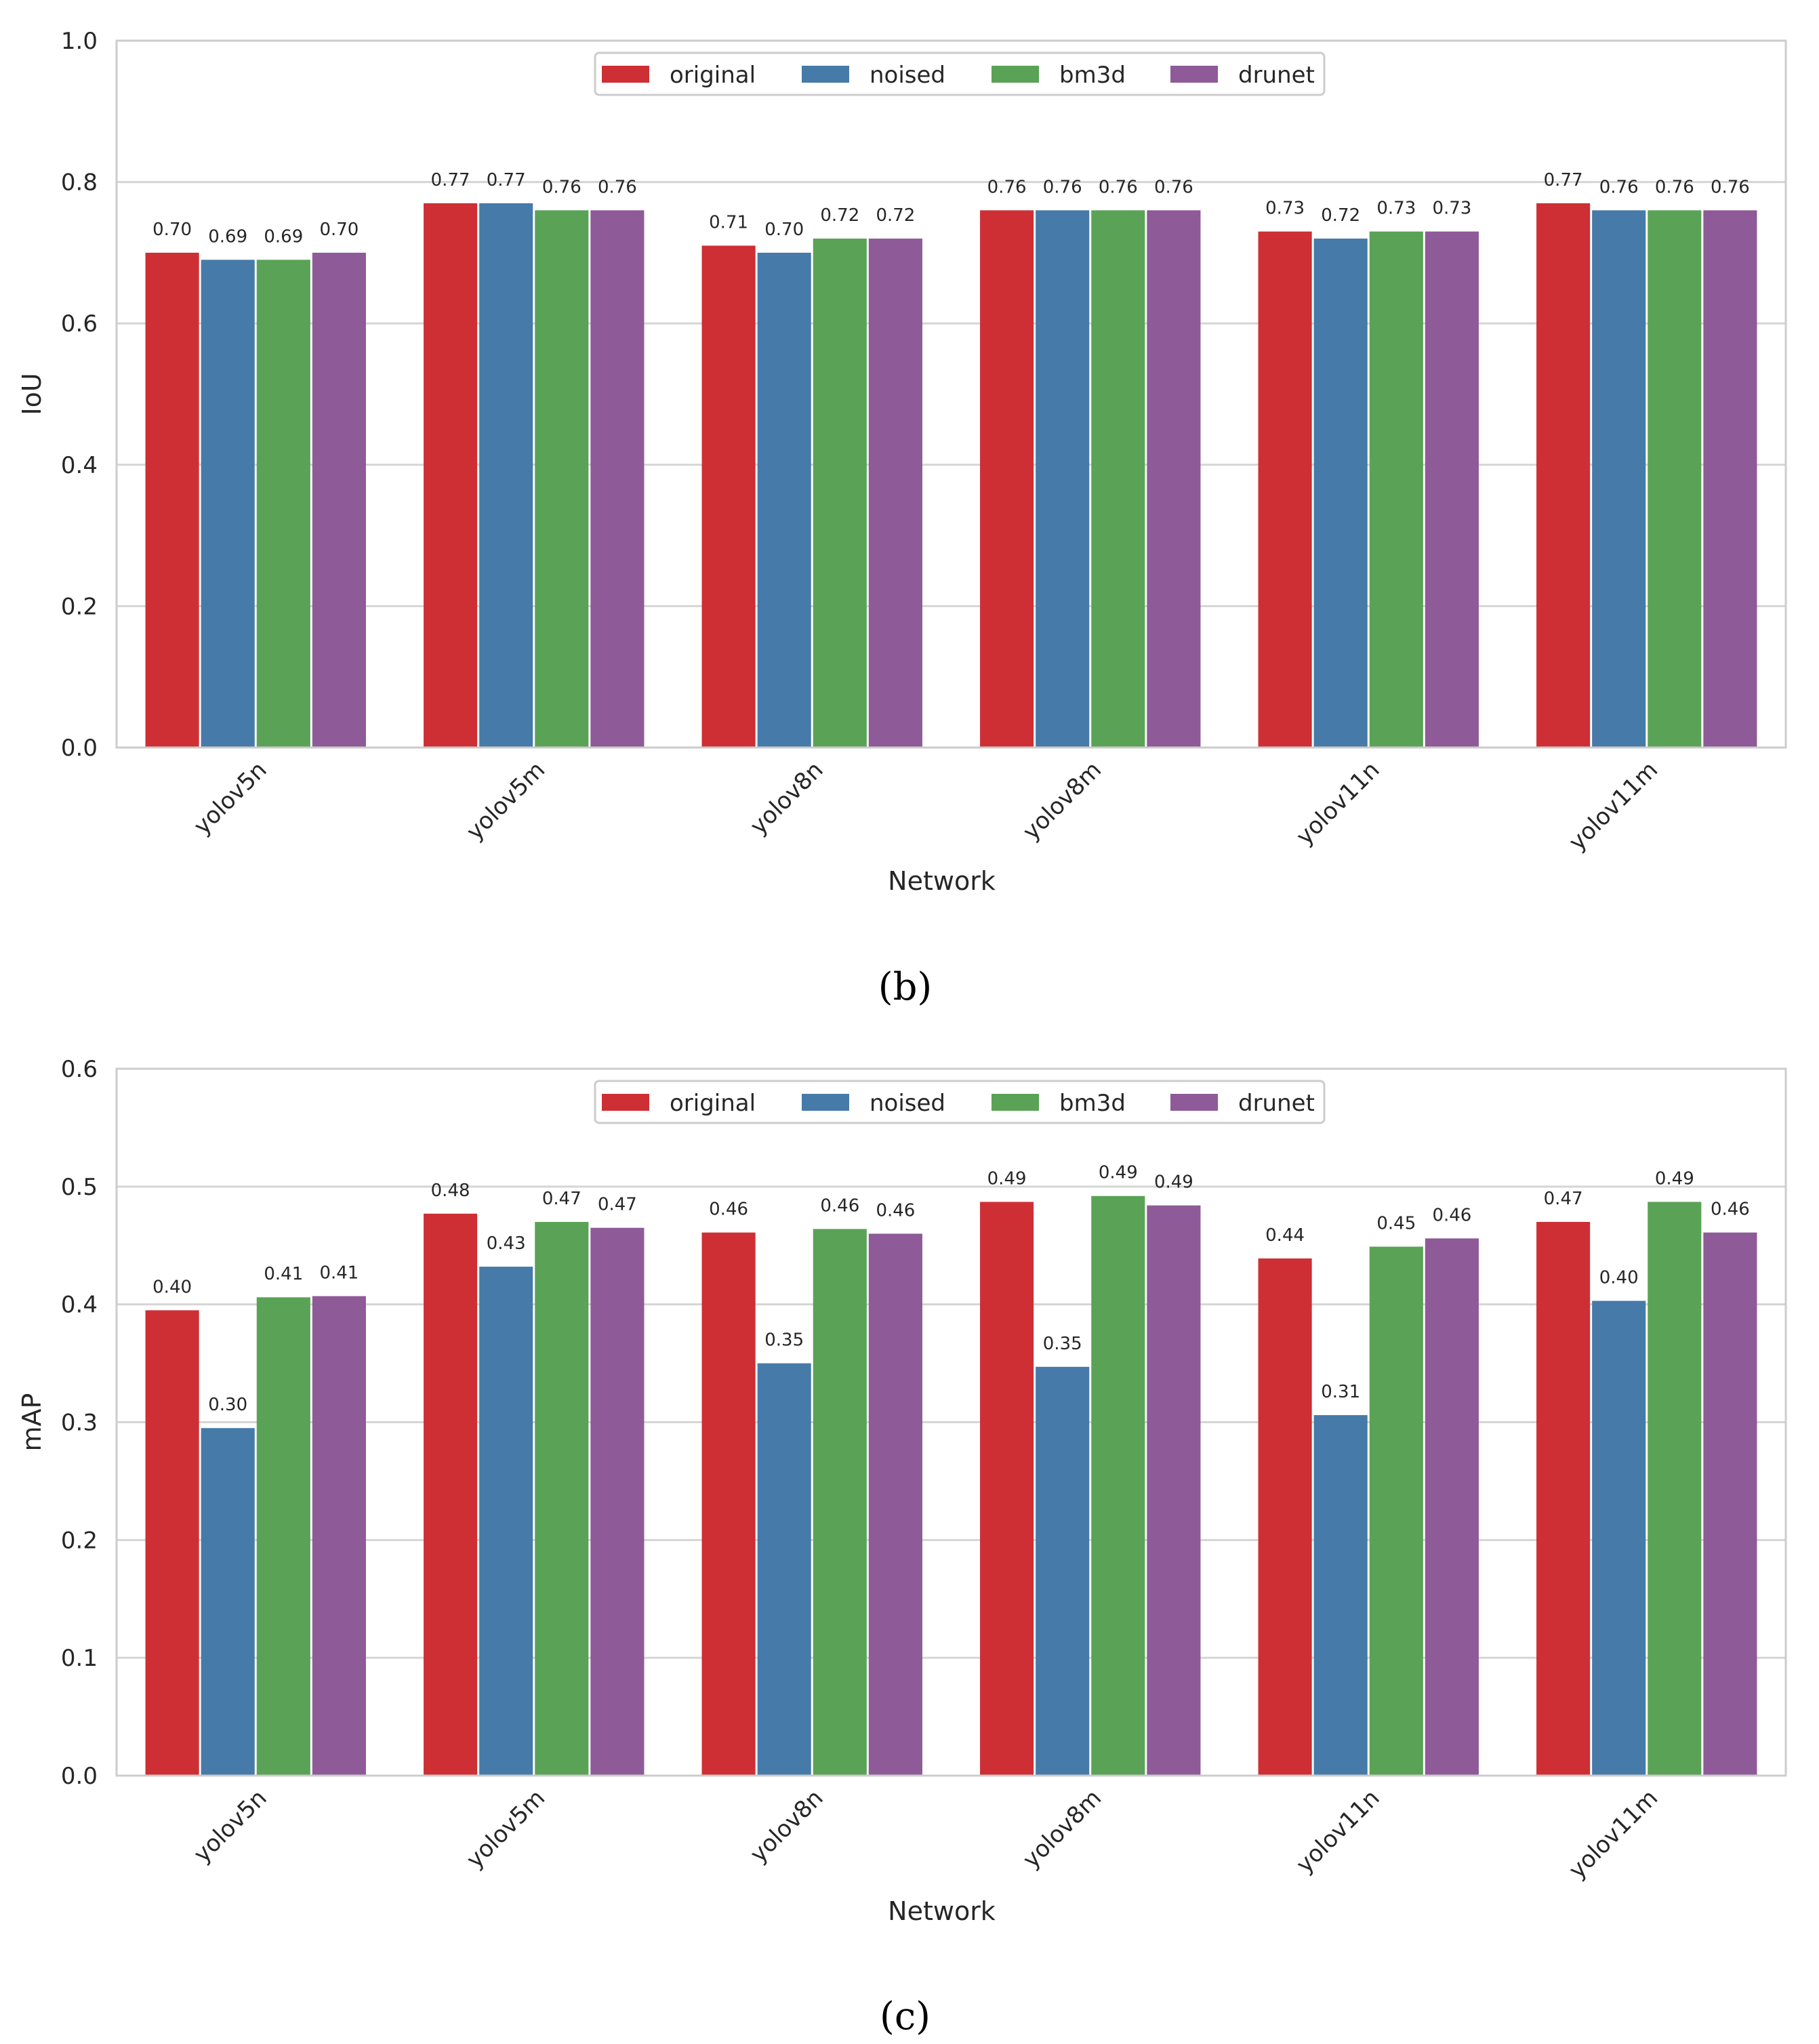  I want to click on legend-label-bm3d: bm3d, so click(1092, 75).